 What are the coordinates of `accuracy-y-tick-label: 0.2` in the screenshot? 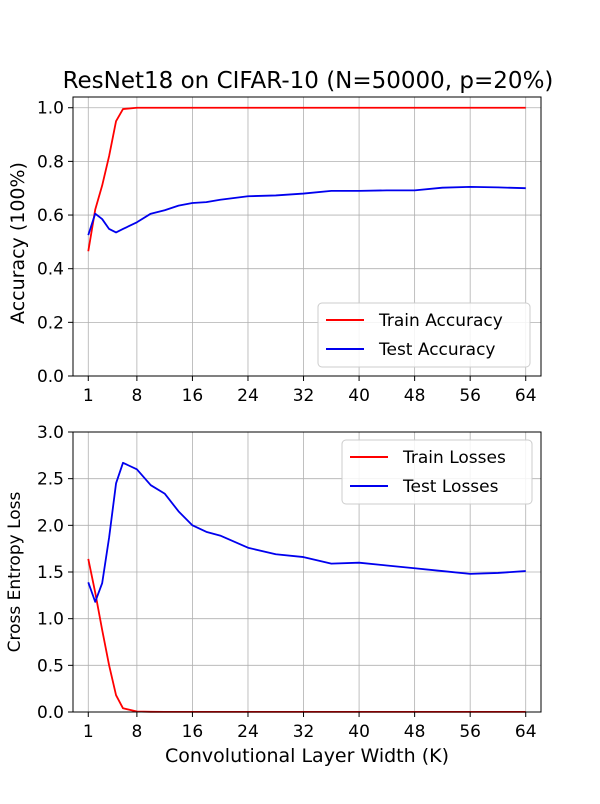 It's located at (50, 323).